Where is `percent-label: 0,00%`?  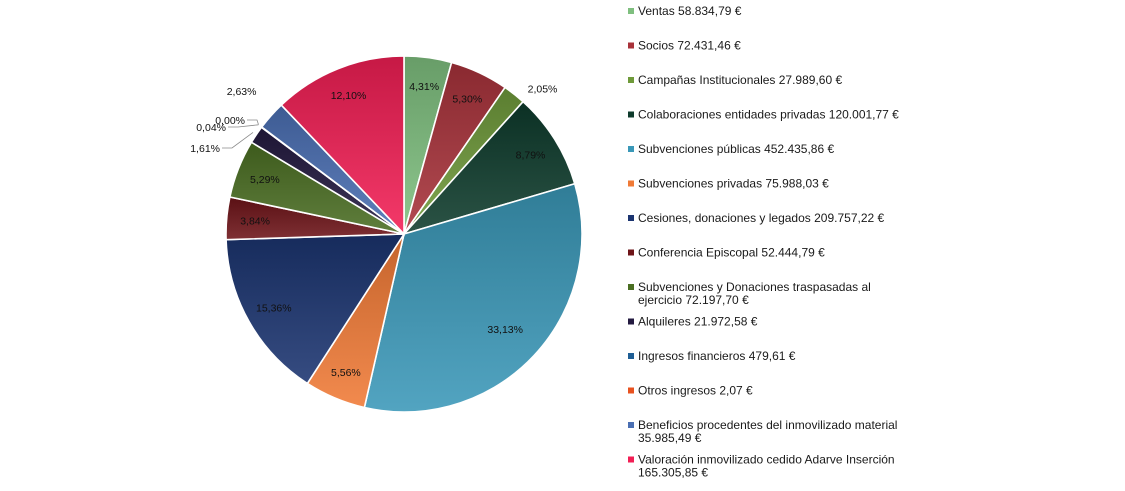 percent-label: 0,00% is located at coordinates (230, 121).